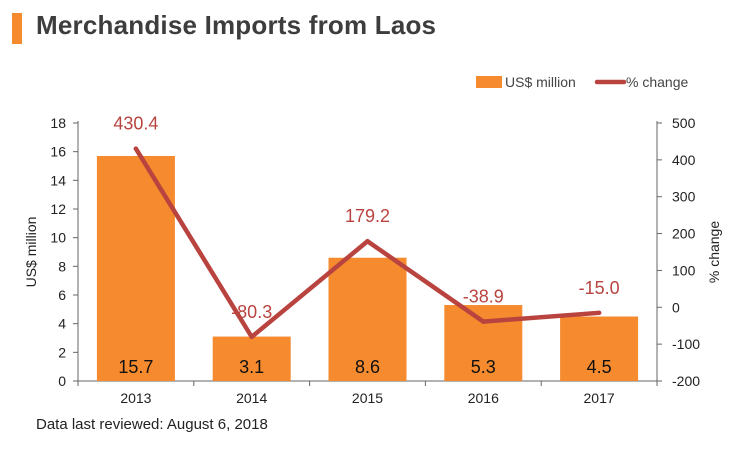 Image resolution: width=750 pixels, height=451 pixels. Describe the element at coordinates (483, 297) in the screenshot. I see `line-value-label: -38.9` at that location.